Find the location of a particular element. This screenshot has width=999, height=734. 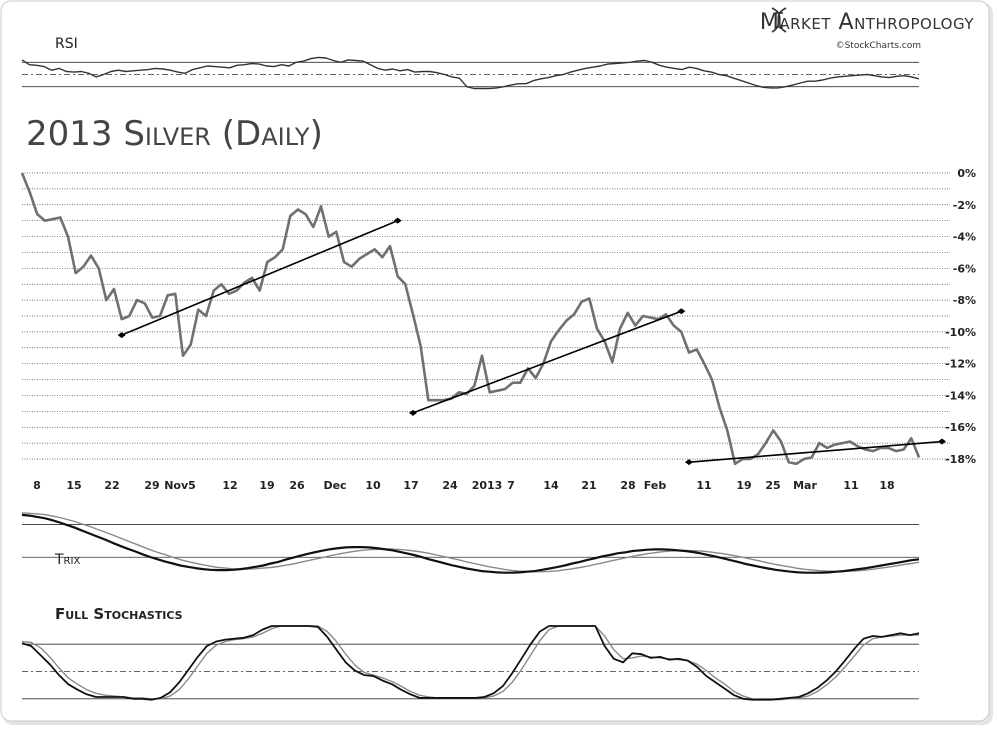

trix-signal-line is located at coordinates (470, 542).